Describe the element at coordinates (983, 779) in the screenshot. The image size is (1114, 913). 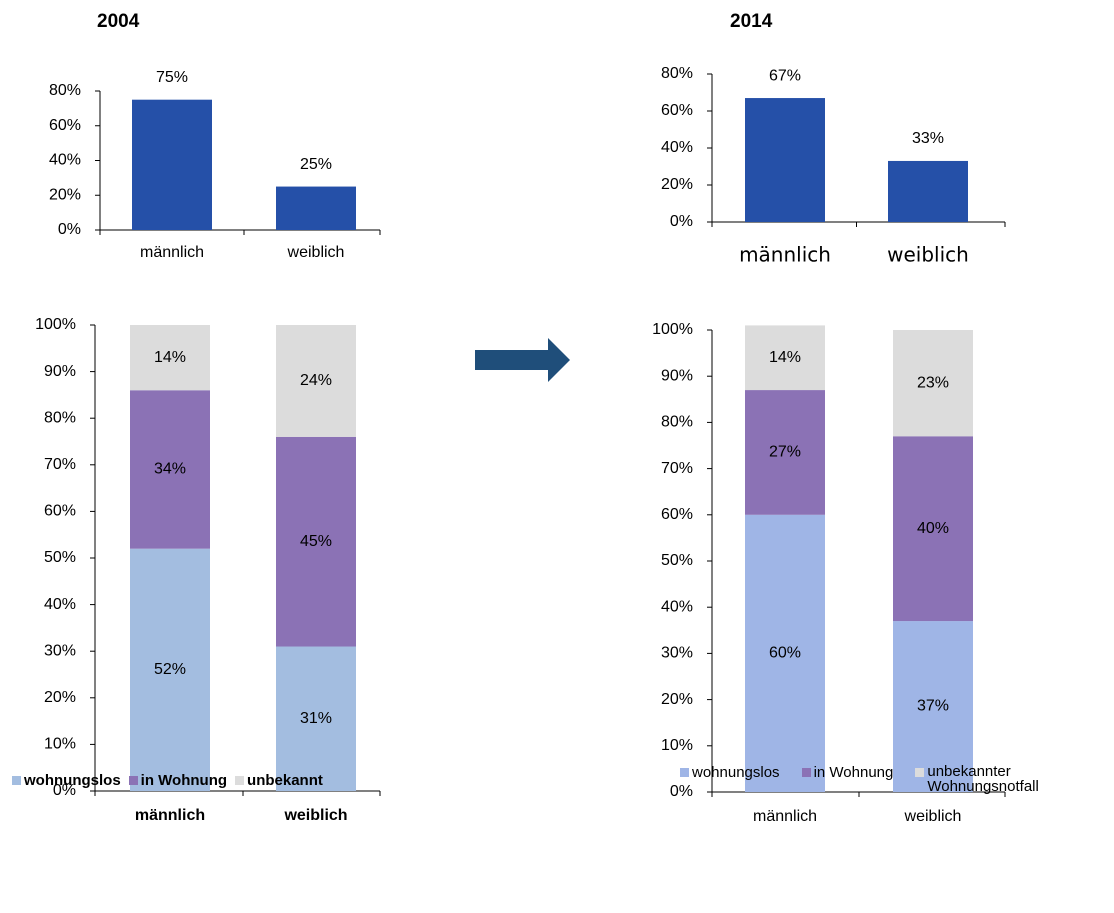
I see `legend-label: unbekannter Wohnungsnotfall` at that location.